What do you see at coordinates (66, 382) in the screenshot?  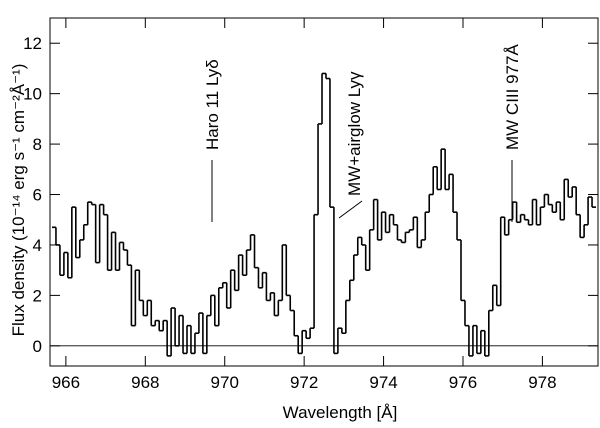 I see `x-tick-label: 966` at bounding box center [66, 382].